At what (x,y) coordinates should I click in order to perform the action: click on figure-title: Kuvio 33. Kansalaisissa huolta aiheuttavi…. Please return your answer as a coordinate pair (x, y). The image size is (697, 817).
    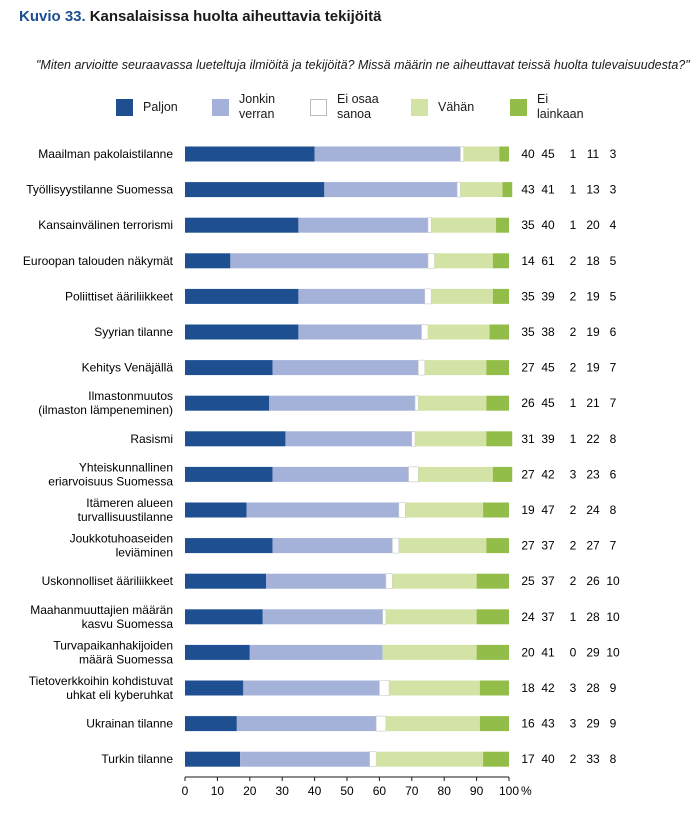
    Looking at the image, I should click on (200, 16).